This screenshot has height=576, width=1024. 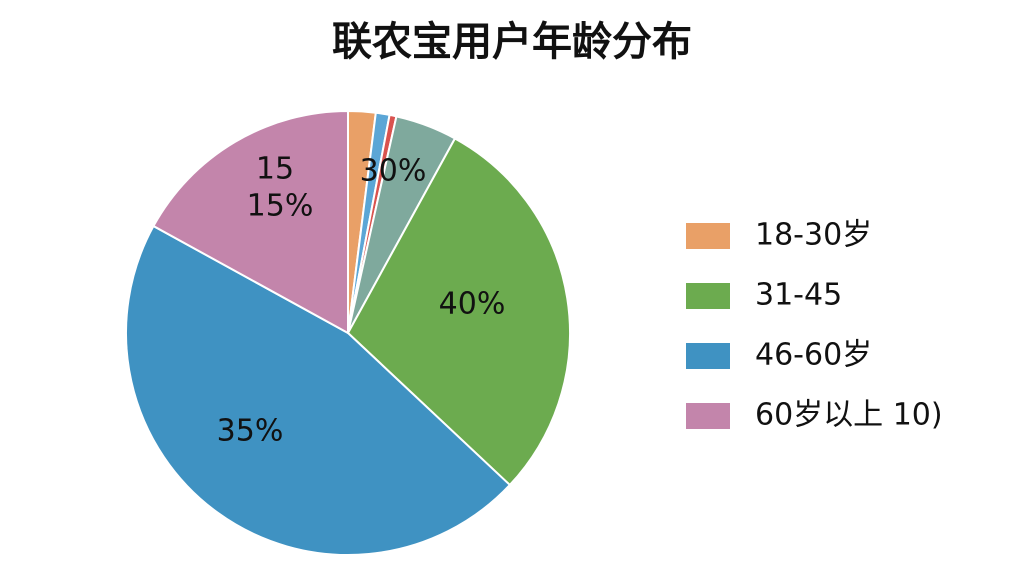 What do you see at coordinates (849, 415) in the screenshot?
I see `legend-label: 60岁以上 10)` at bounding box center [849, 415].